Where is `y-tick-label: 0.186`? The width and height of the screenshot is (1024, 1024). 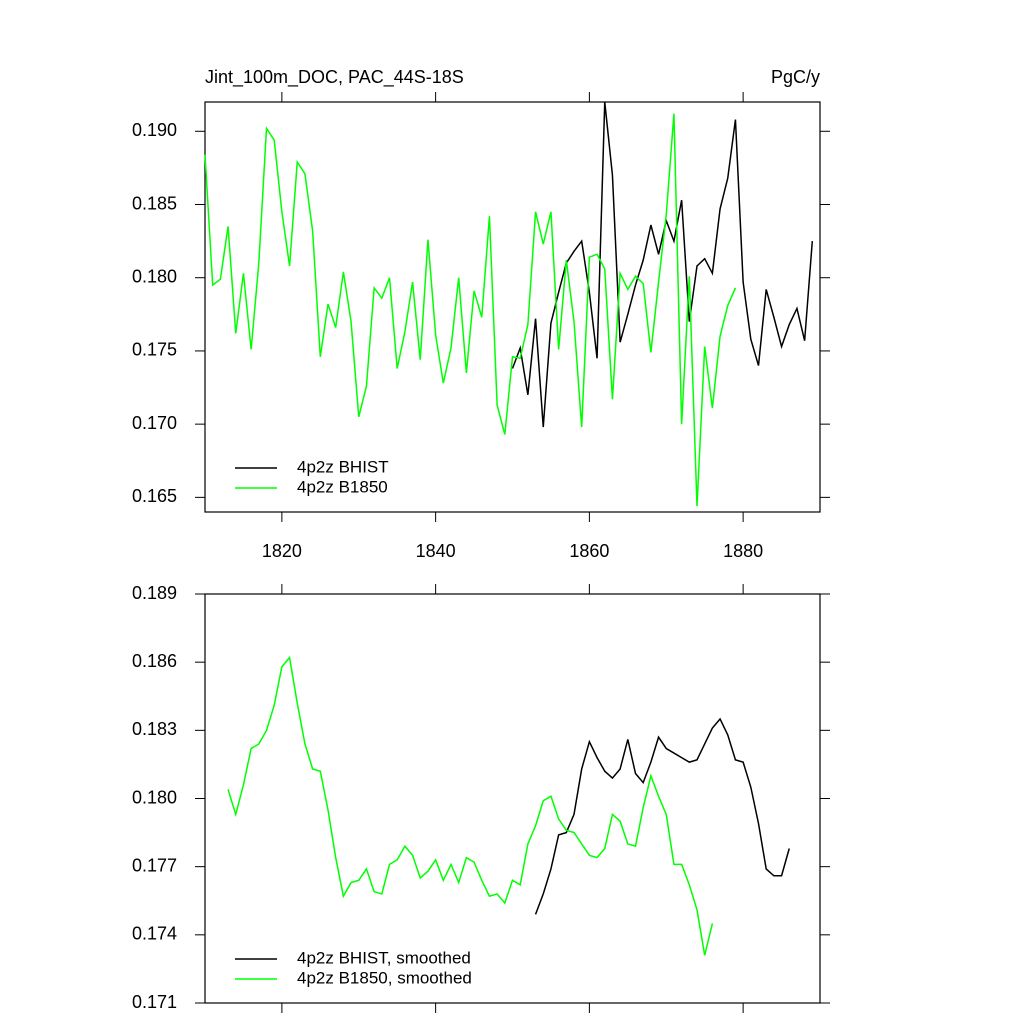
y-tick-label: 0.186 is located at coordinates (154, 661).